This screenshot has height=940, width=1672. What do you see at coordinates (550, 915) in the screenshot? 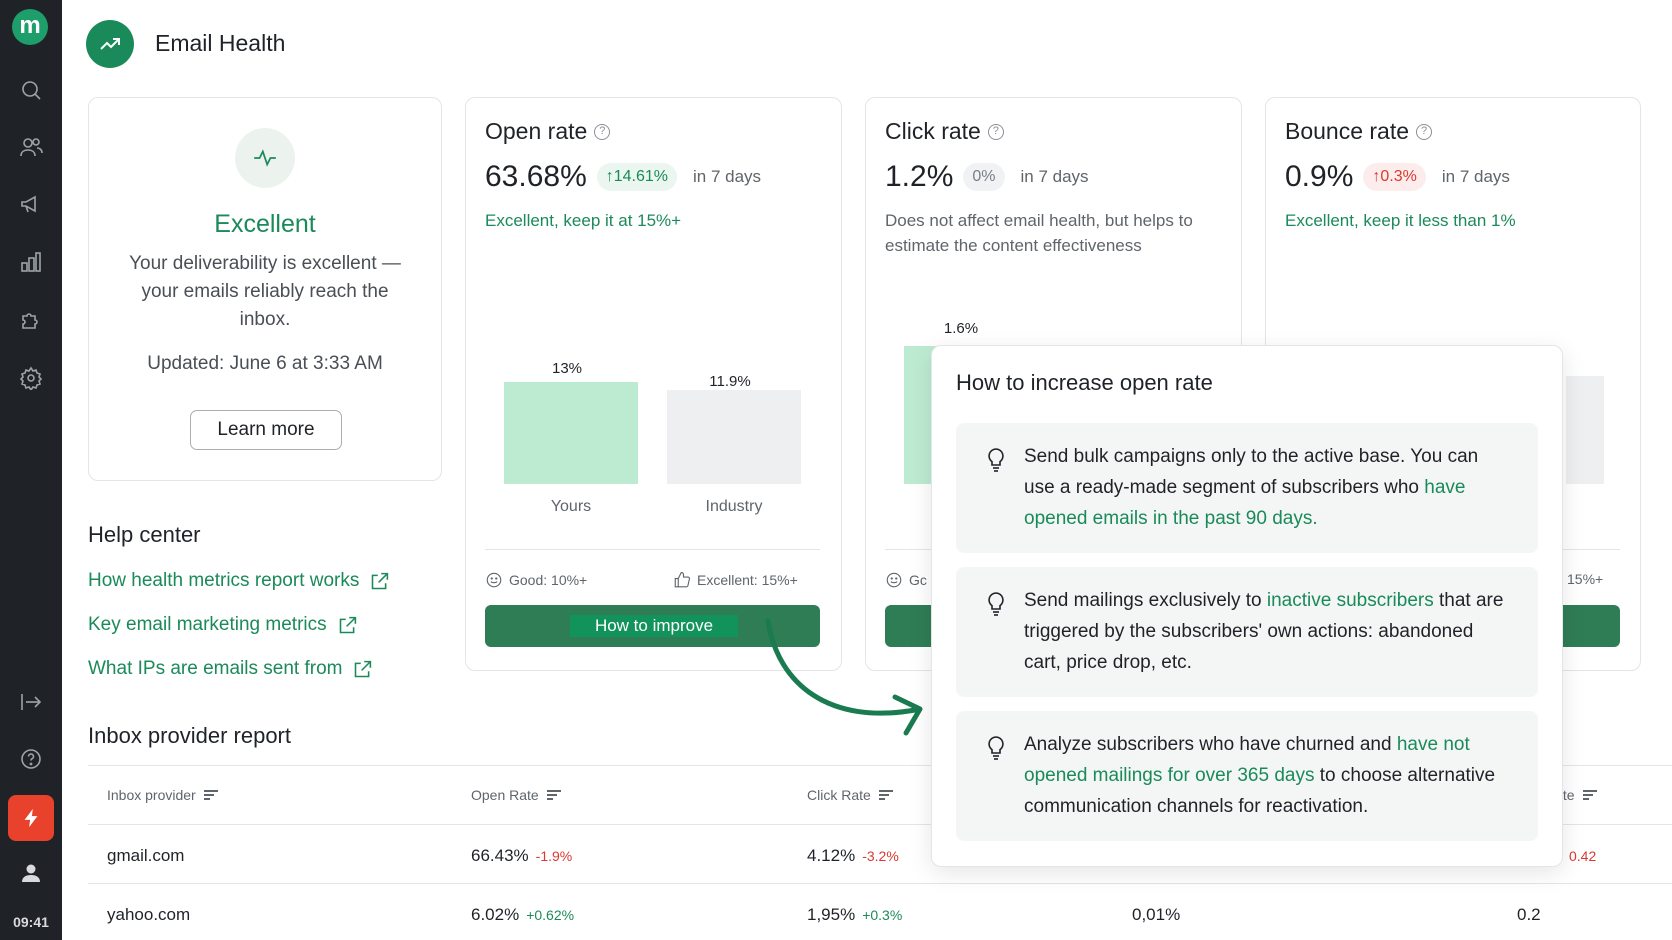
I see `cell-delta: +0.62%` at bounding box center [550, 915].